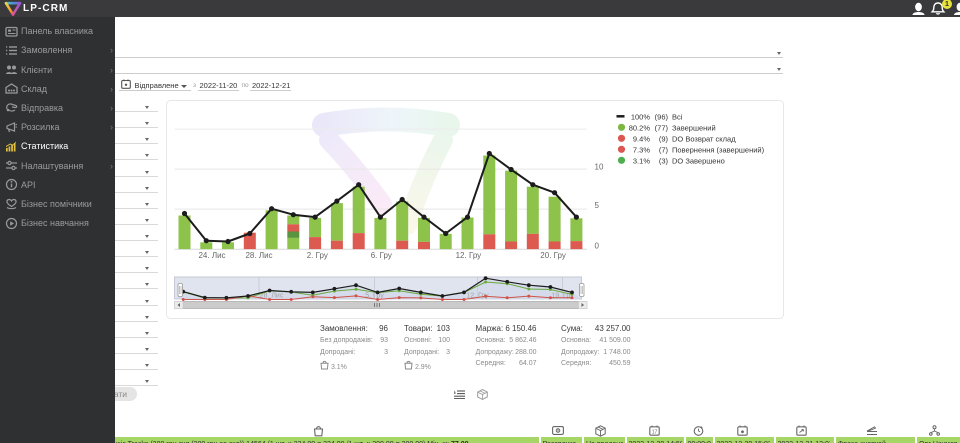 This screenshot has height=443, width=960. I want to click on svg-text: 19. Гру, so click(562, 296).